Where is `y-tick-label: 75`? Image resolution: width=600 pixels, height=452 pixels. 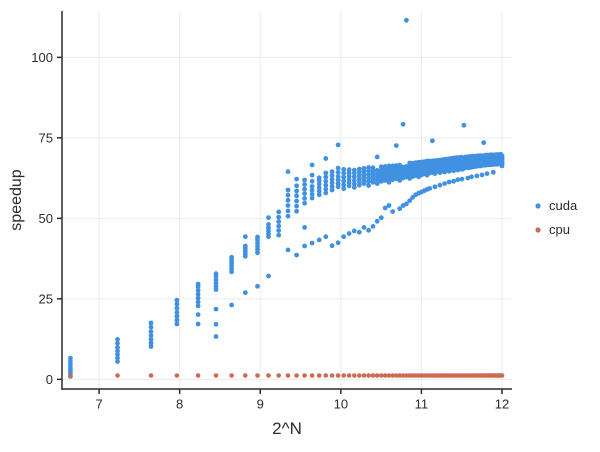
y-tick-label: 75 is located at coordinates (46, 137).